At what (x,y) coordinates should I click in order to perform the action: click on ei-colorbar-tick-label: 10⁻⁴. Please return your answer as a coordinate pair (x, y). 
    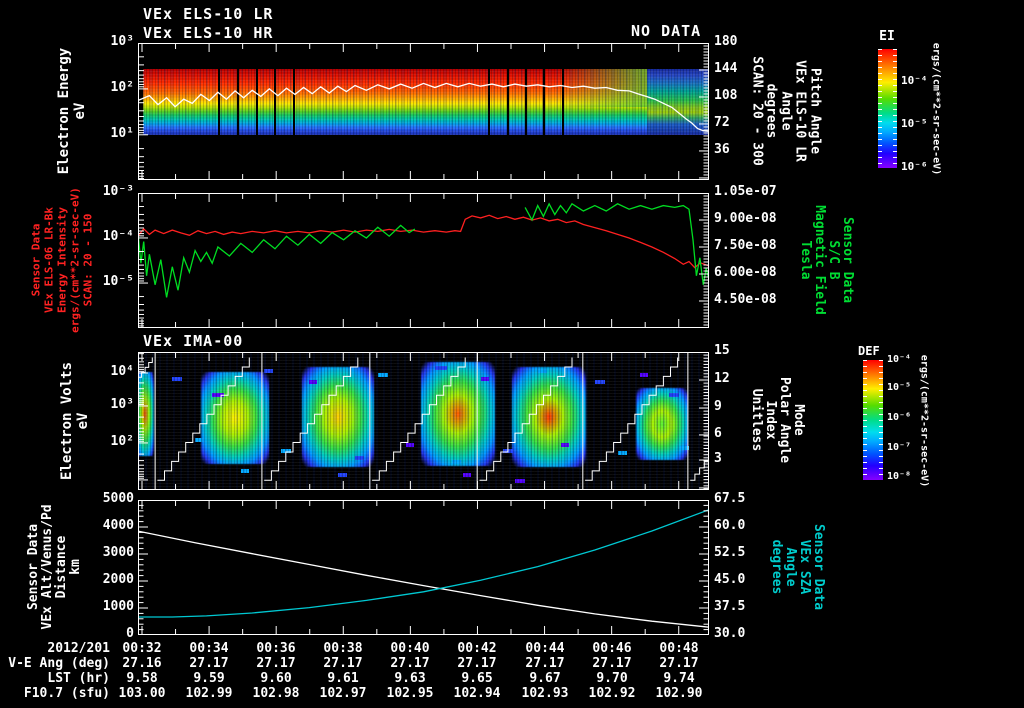
    Looking at the image, I should click on (914, 80).